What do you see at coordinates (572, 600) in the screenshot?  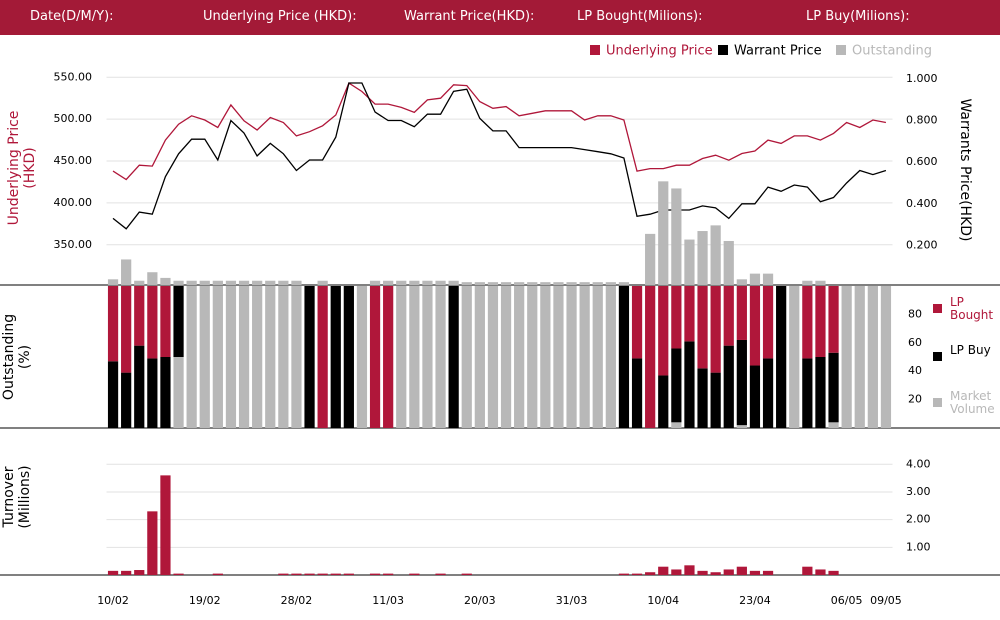 I see `x-tick-label: 31/03` at bounding box center [572, 600].